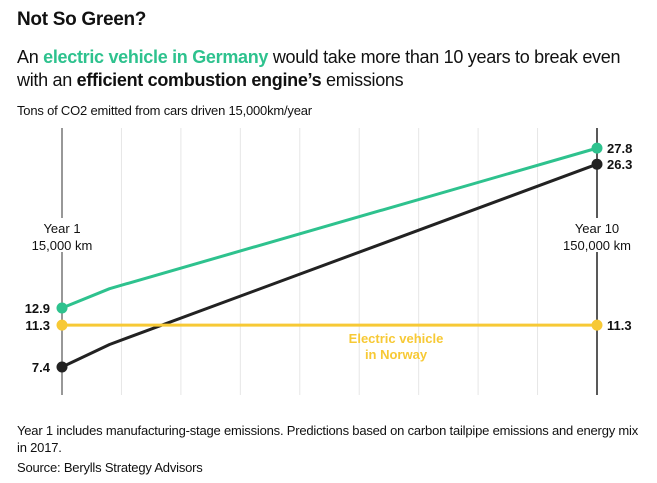 Image resolution: width=657 pixels, height=483 pixels. Describe the element at coordinates (619, 325) in the screenshot. I see `data-label-ev_norway-end: 11.3` at that location.